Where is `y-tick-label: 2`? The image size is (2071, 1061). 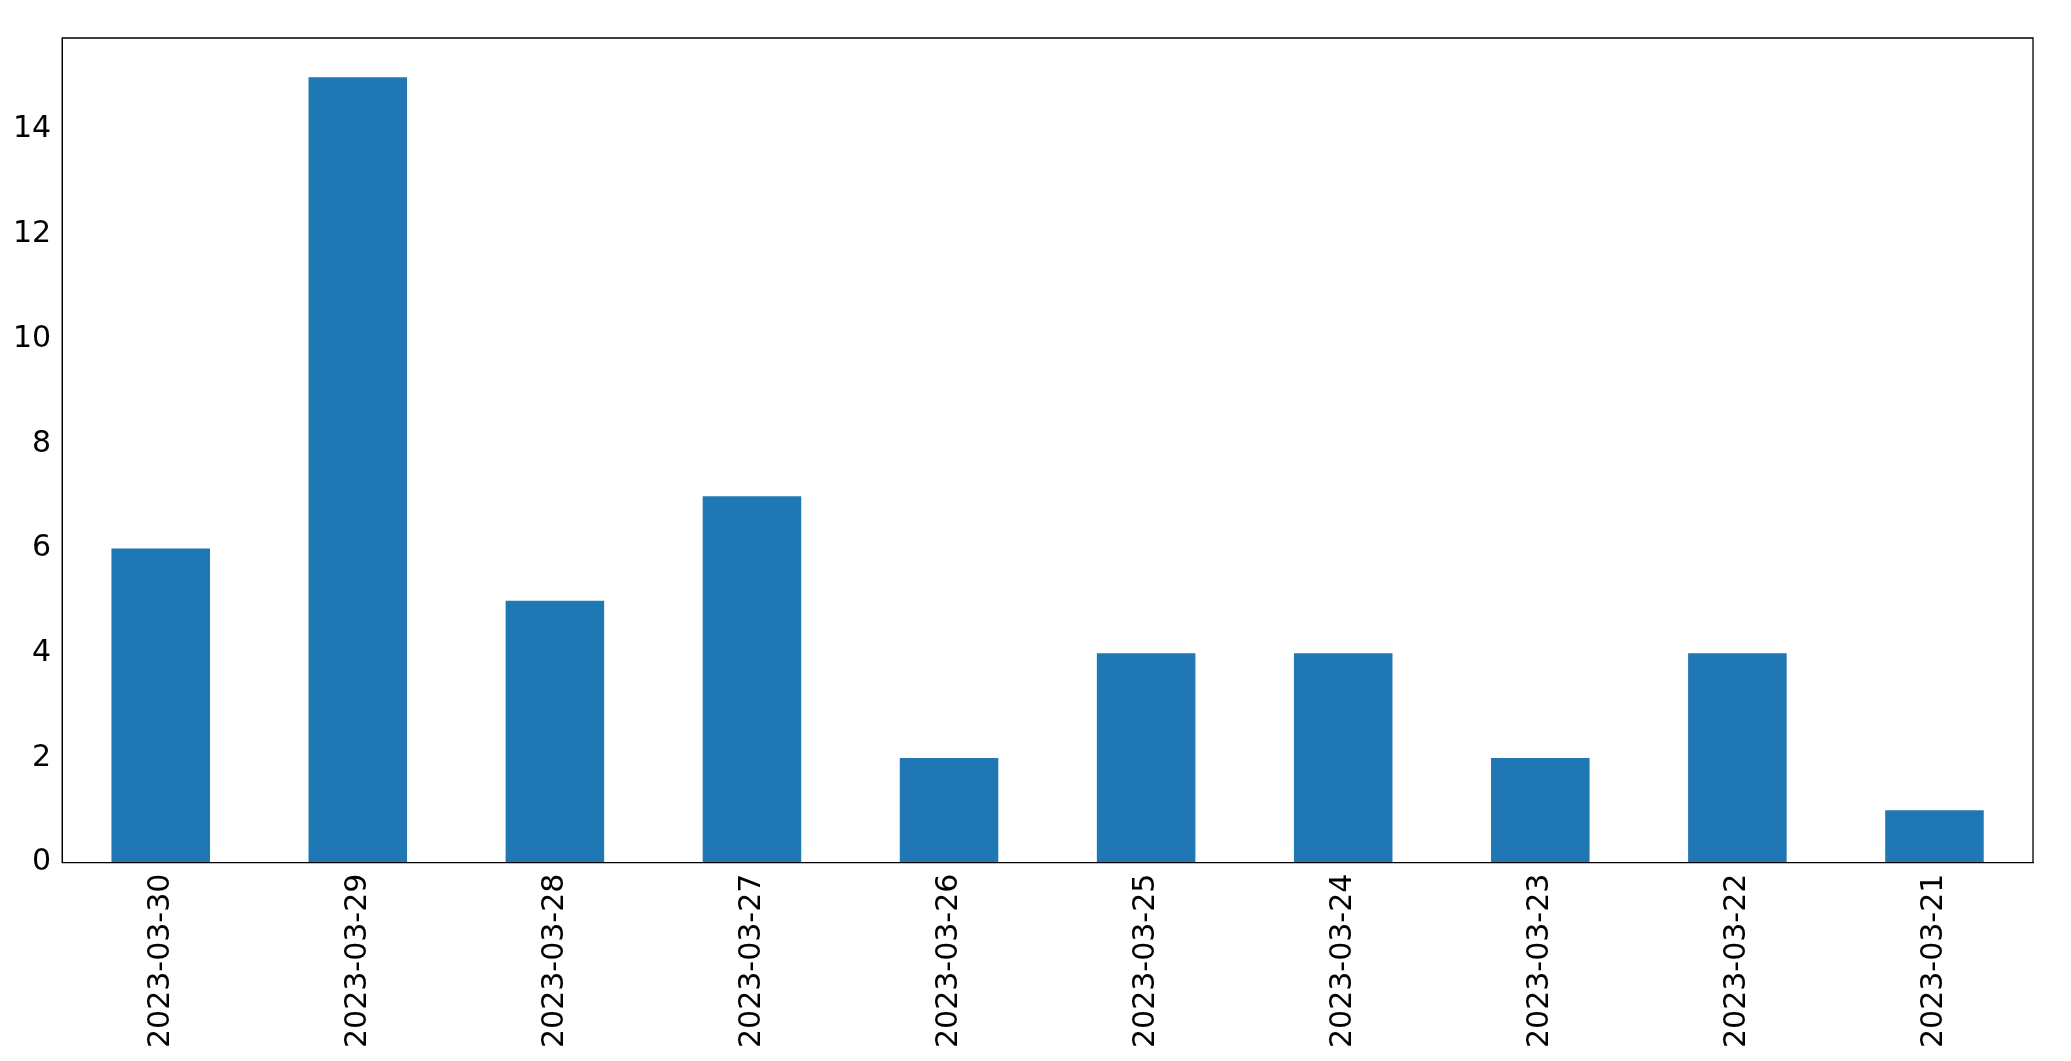 y-tick-label: 2 is located at coordinates (42, 755).